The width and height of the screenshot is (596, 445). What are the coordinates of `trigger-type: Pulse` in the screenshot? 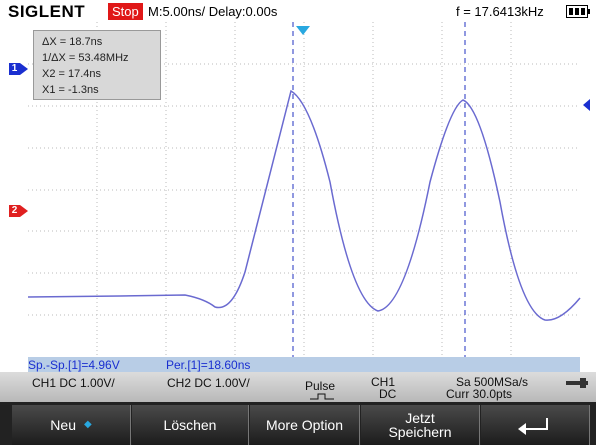 It's located at (320, 386).